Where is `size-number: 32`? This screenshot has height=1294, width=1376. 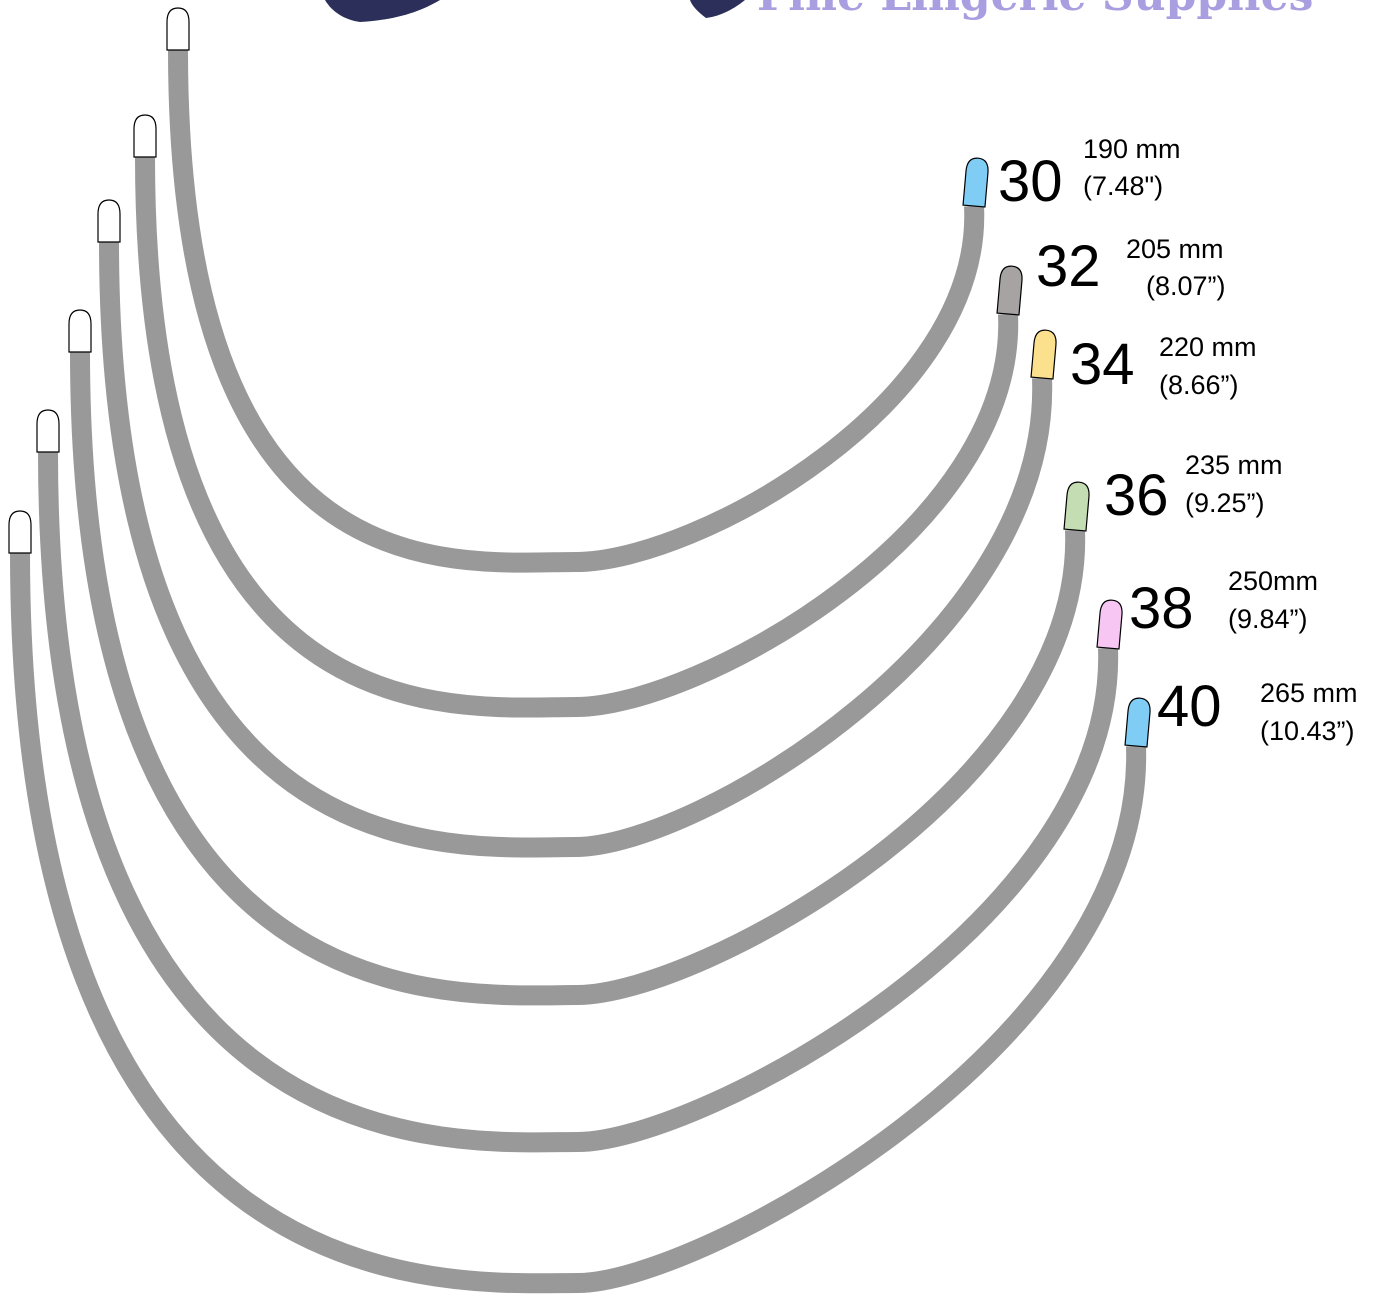
size-number: 32 is located at coordinates (1068, 266).